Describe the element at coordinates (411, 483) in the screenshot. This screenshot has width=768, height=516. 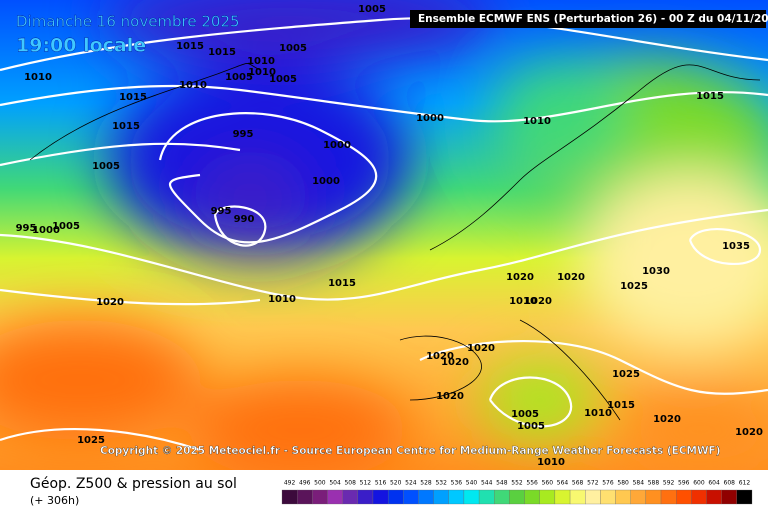
I see `colorbar-label: 524` at that location.